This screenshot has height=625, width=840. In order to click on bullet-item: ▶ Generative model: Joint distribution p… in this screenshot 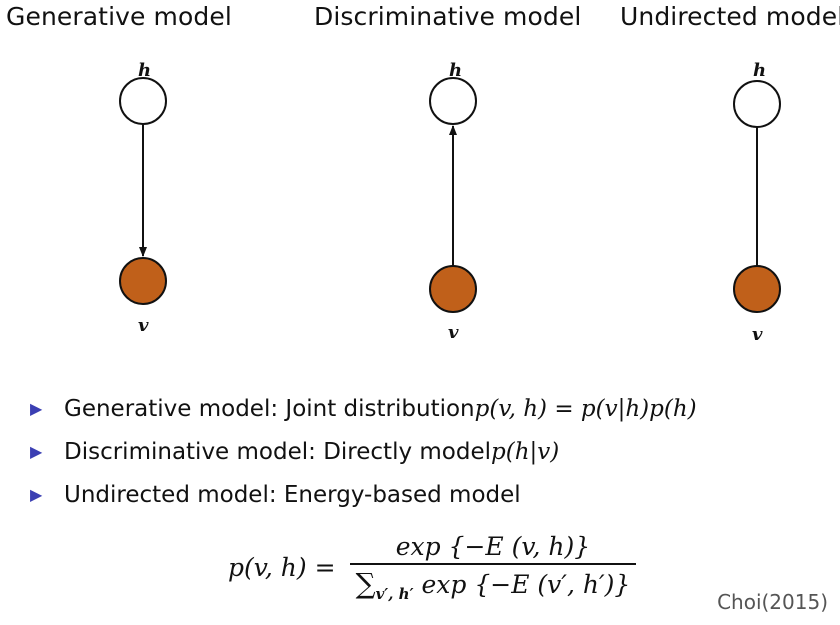, I will do `click(363, 408)`.